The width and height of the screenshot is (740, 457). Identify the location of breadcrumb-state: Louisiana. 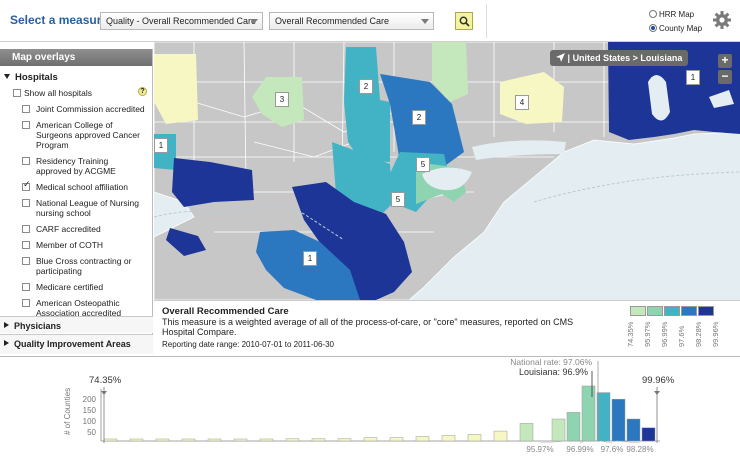
(661, 58).